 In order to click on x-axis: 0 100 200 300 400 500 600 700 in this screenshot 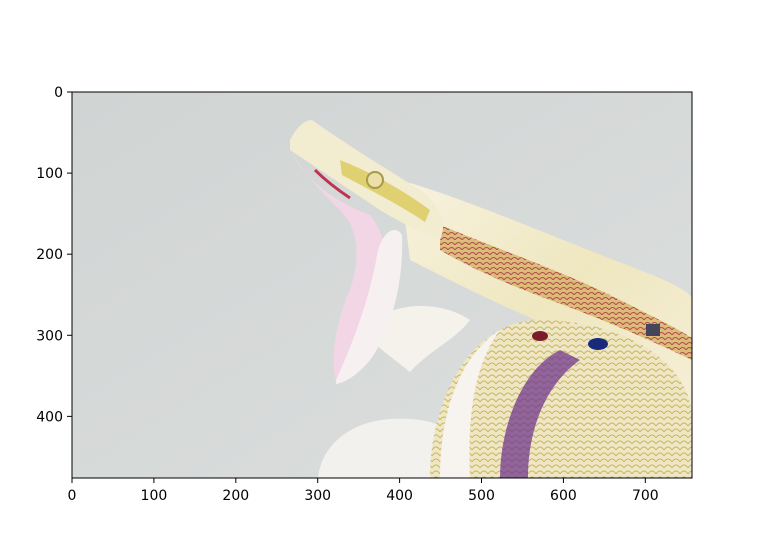, I will do `click(363, 491)`.